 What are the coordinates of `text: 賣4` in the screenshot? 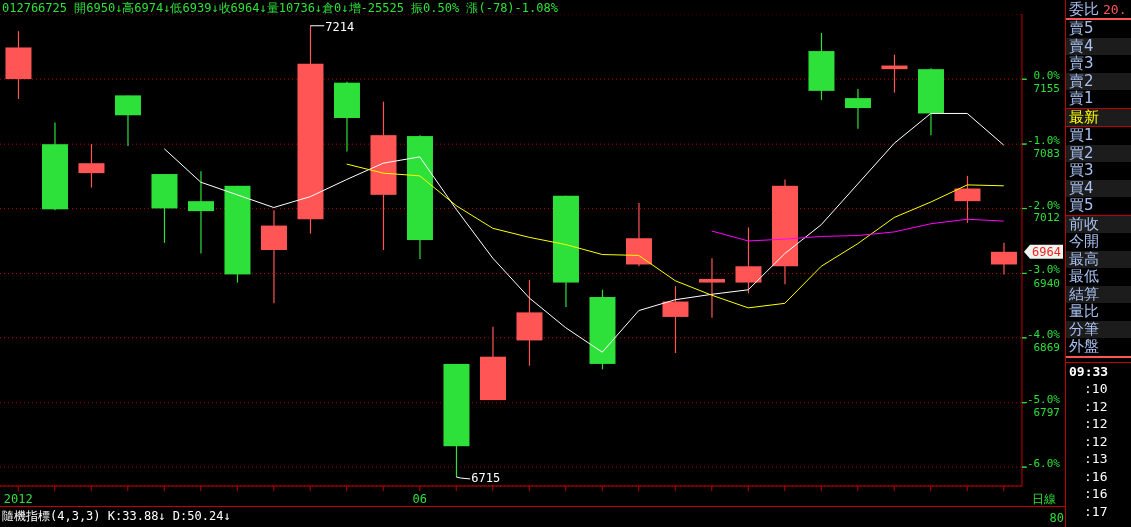 It's located at (1098, 45).